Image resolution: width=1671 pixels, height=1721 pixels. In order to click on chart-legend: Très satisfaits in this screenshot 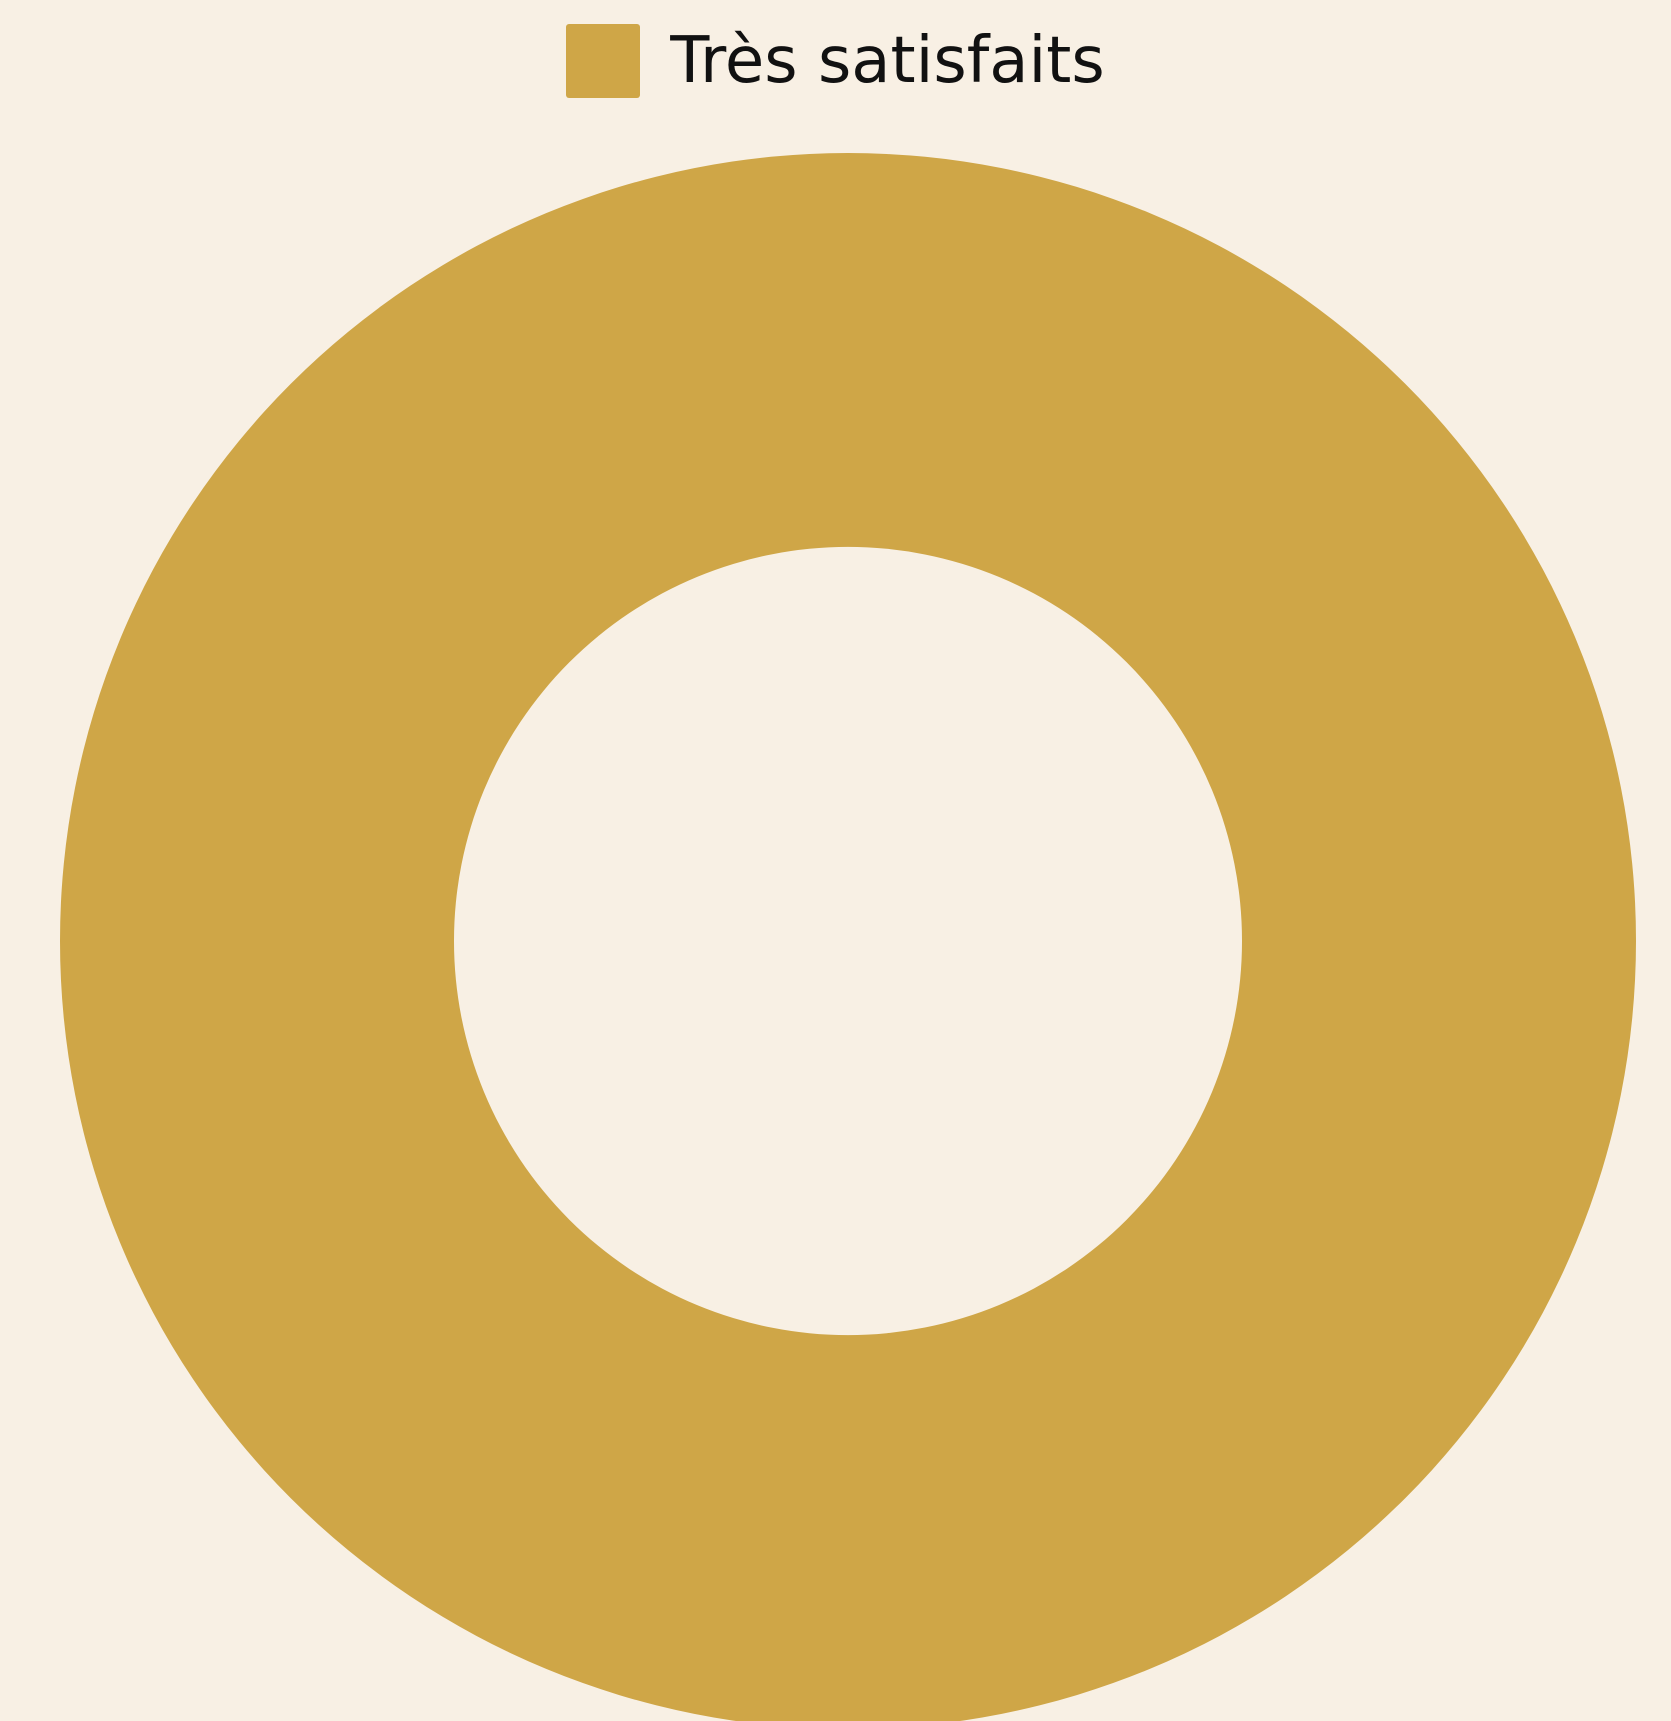, I will do `click(835, 61)`.